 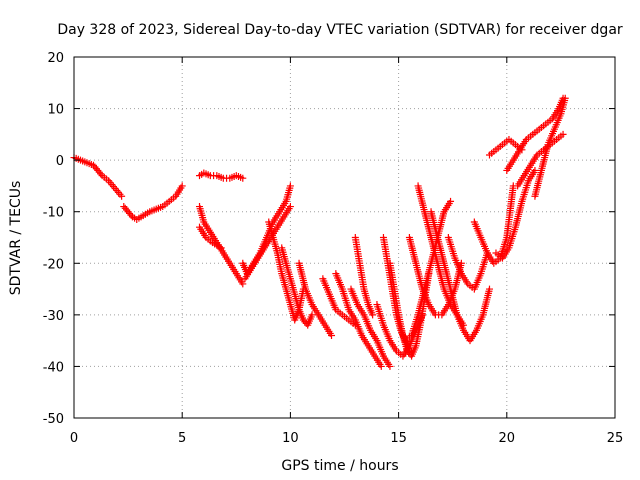 I want to click on y-tick-label: 10, so click(x=55, y=110).